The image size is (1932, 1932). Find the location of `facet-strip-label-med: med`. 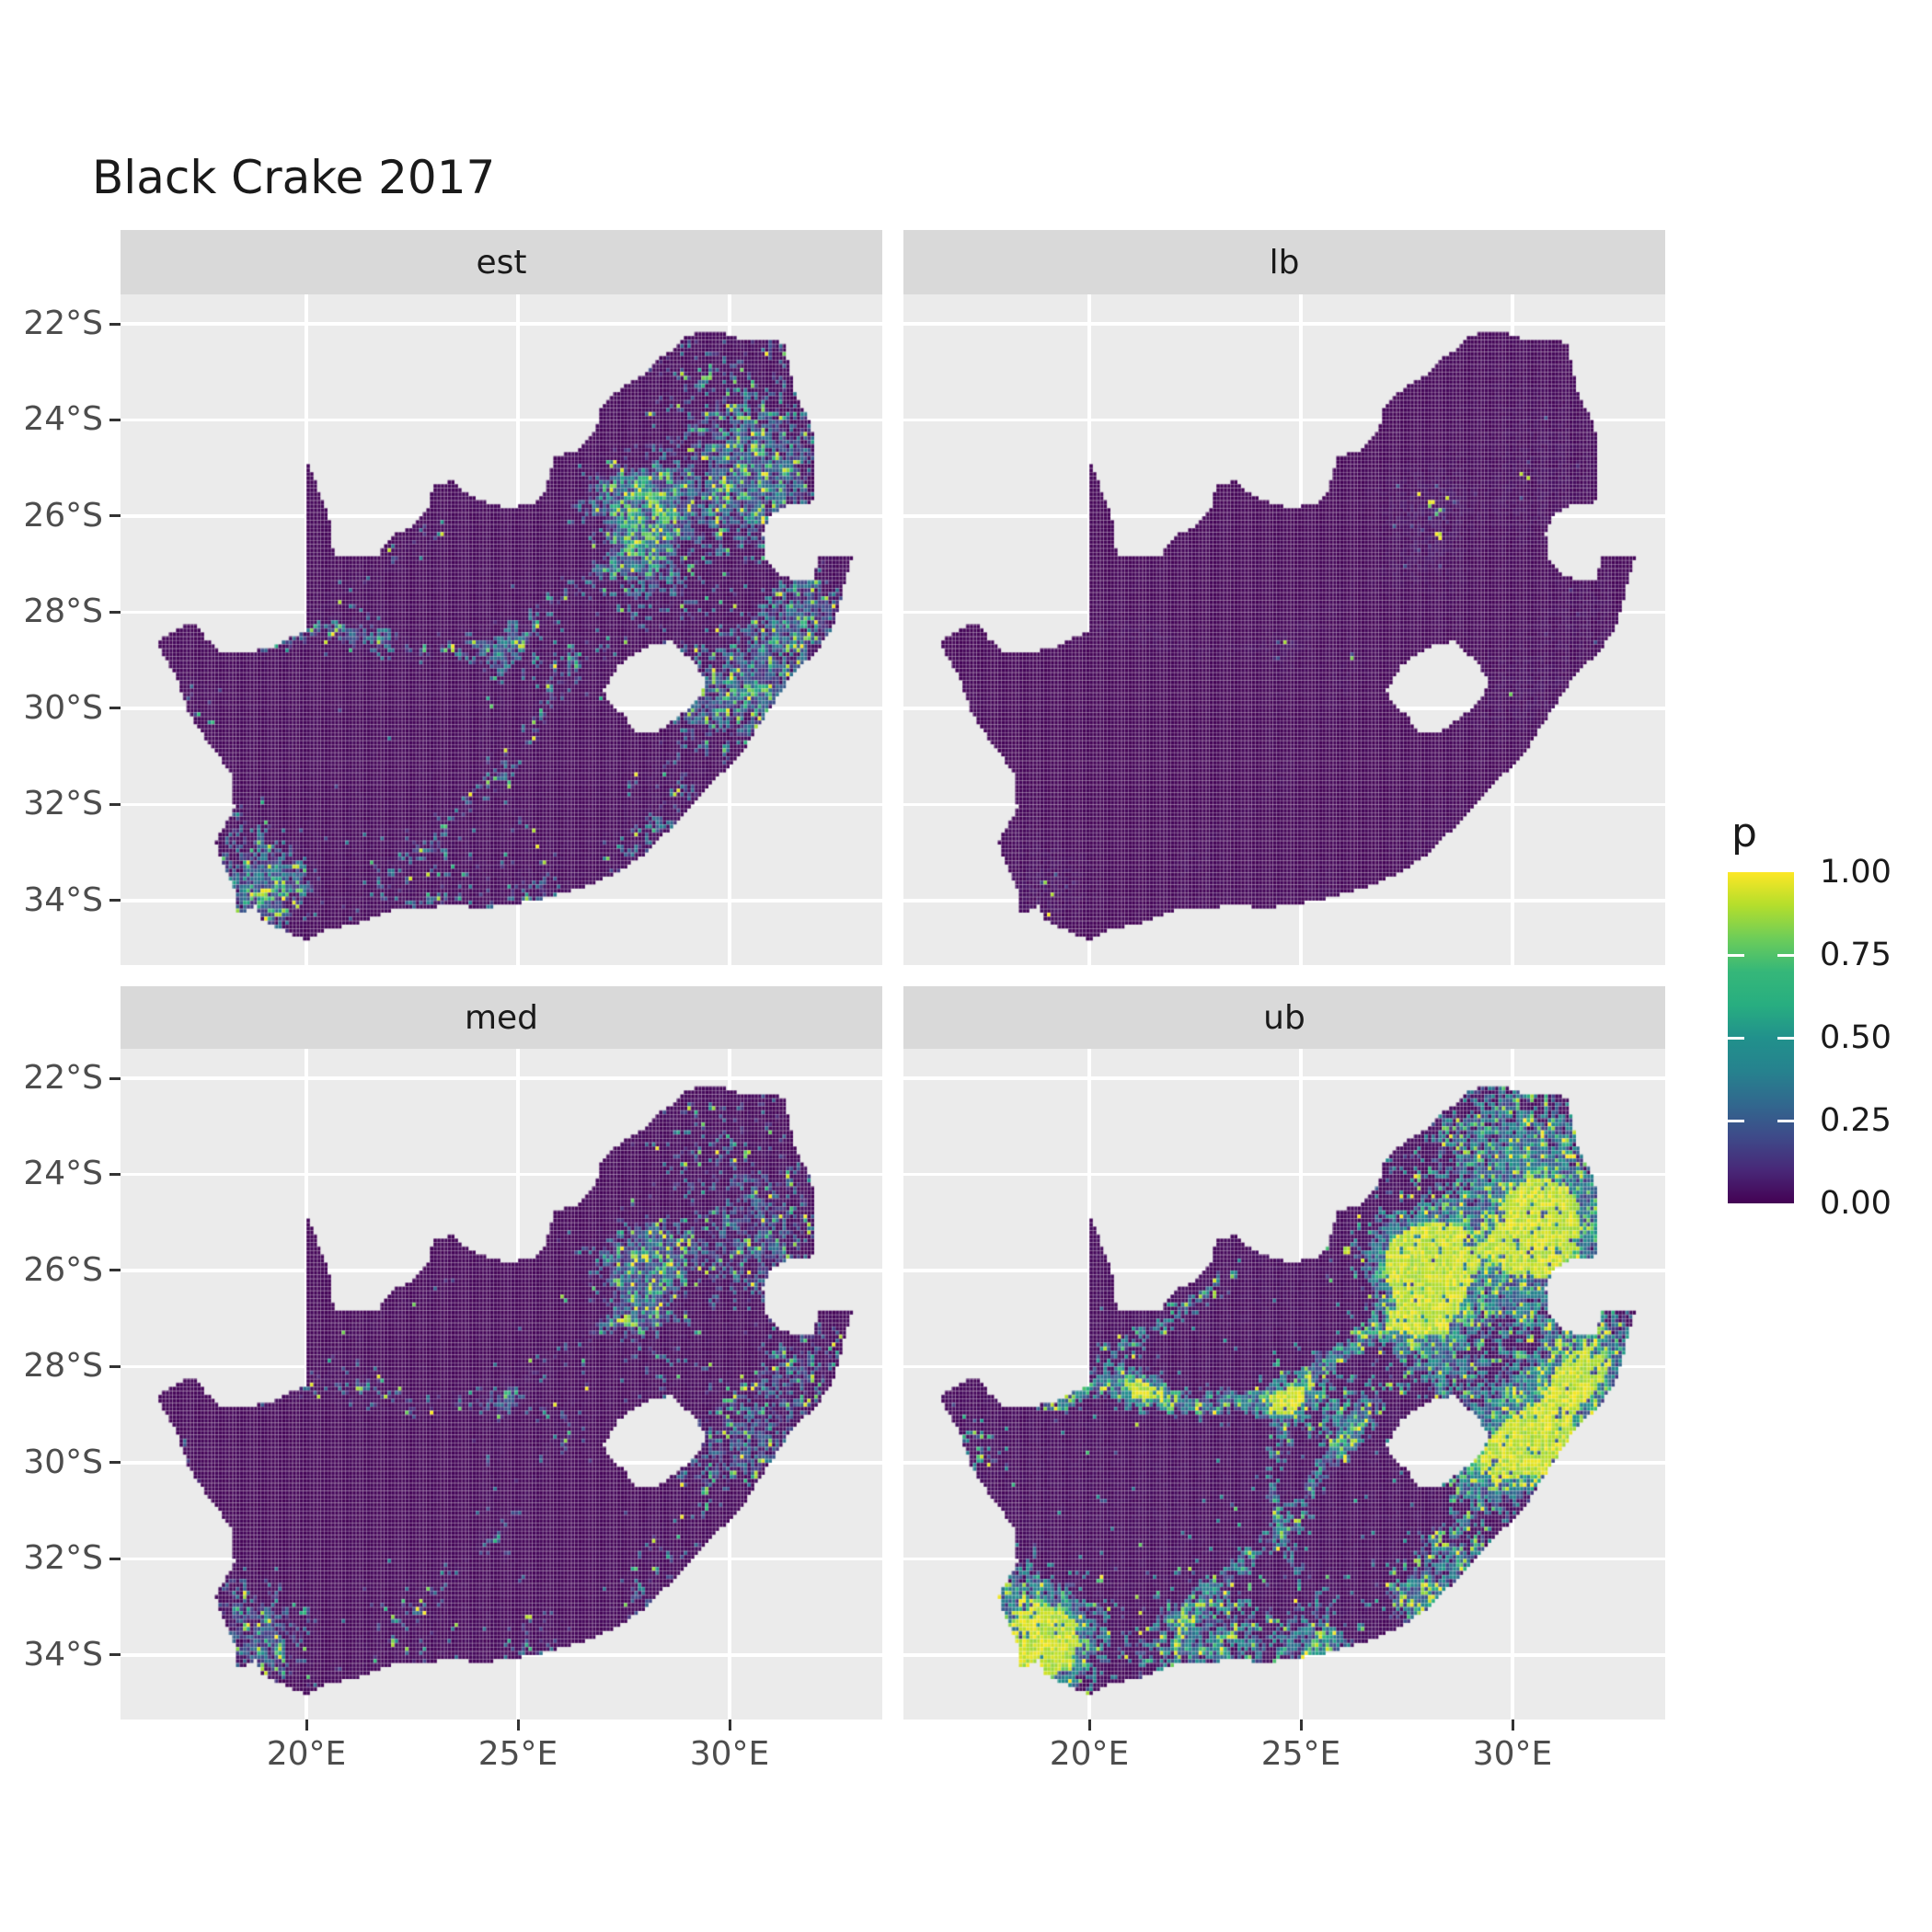

facet-strip-label-med: med is located at coordinates (501, 1018).